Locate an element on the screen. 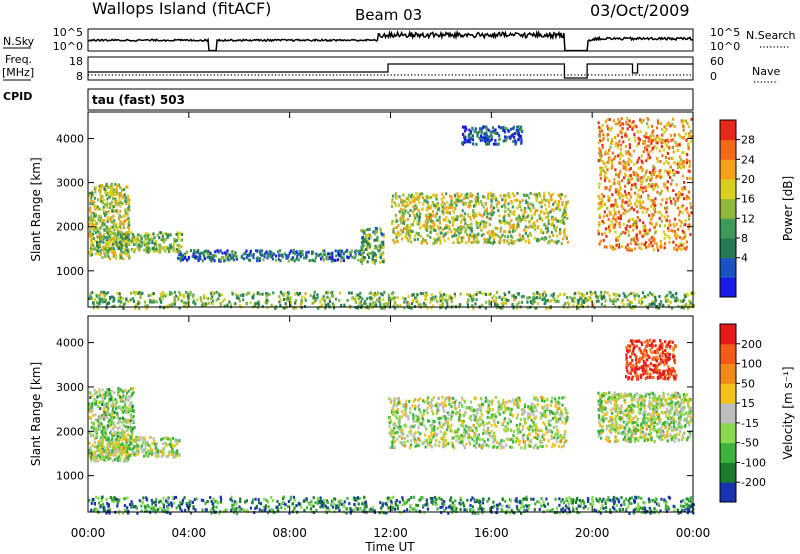 The image size is (800, 554). cpid-text: tau (fast) 503 is located at coordinates (138, 100).